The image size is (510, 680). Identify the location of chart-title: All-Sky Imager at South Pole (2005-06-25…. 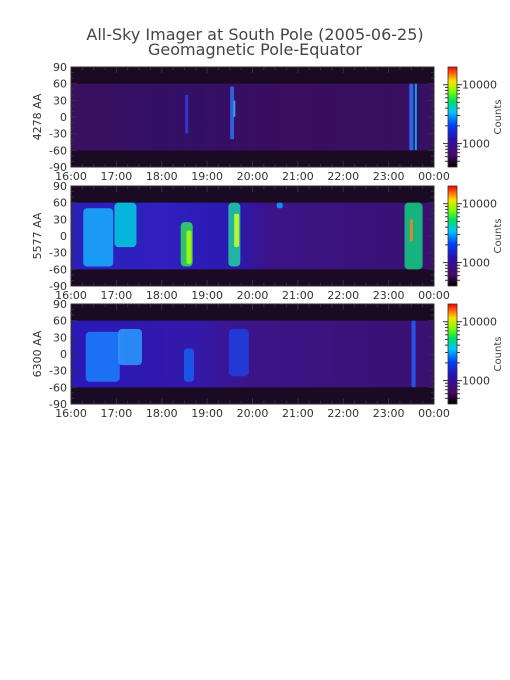
(254, 34).